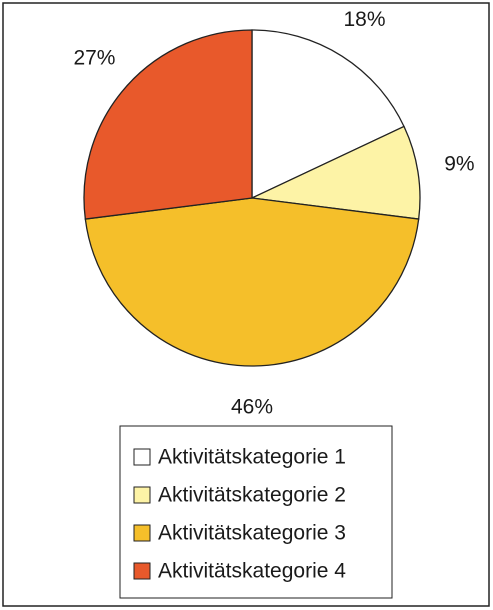 This screenshot has width=493, height=610. Describe the element at coordinates (459, 164) in the screenshot. I see `data-label: 9%` at that location.